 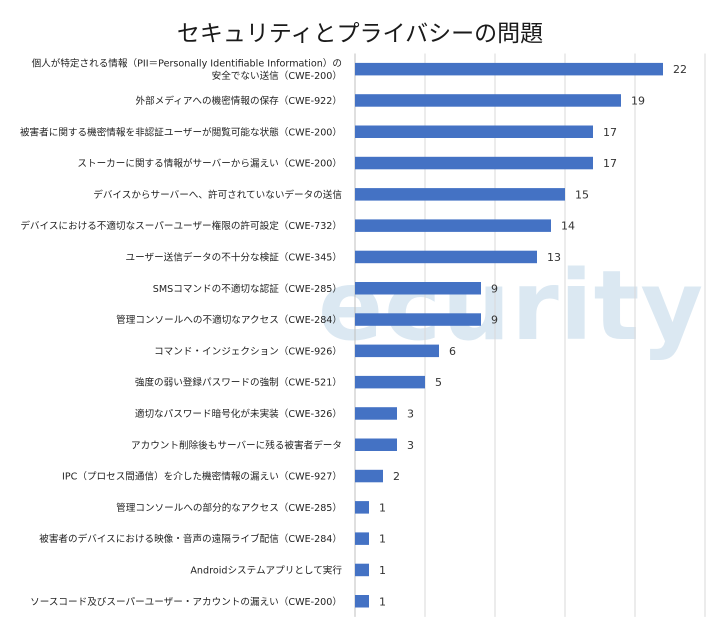 I want to click on data-label: 13, so click(x=554, y=257).